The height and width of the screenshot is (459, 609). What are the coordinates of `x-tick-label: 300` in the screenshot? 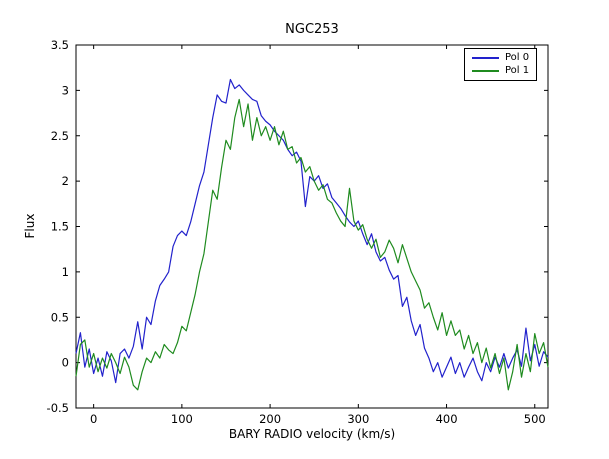 It's located at (358, 419).